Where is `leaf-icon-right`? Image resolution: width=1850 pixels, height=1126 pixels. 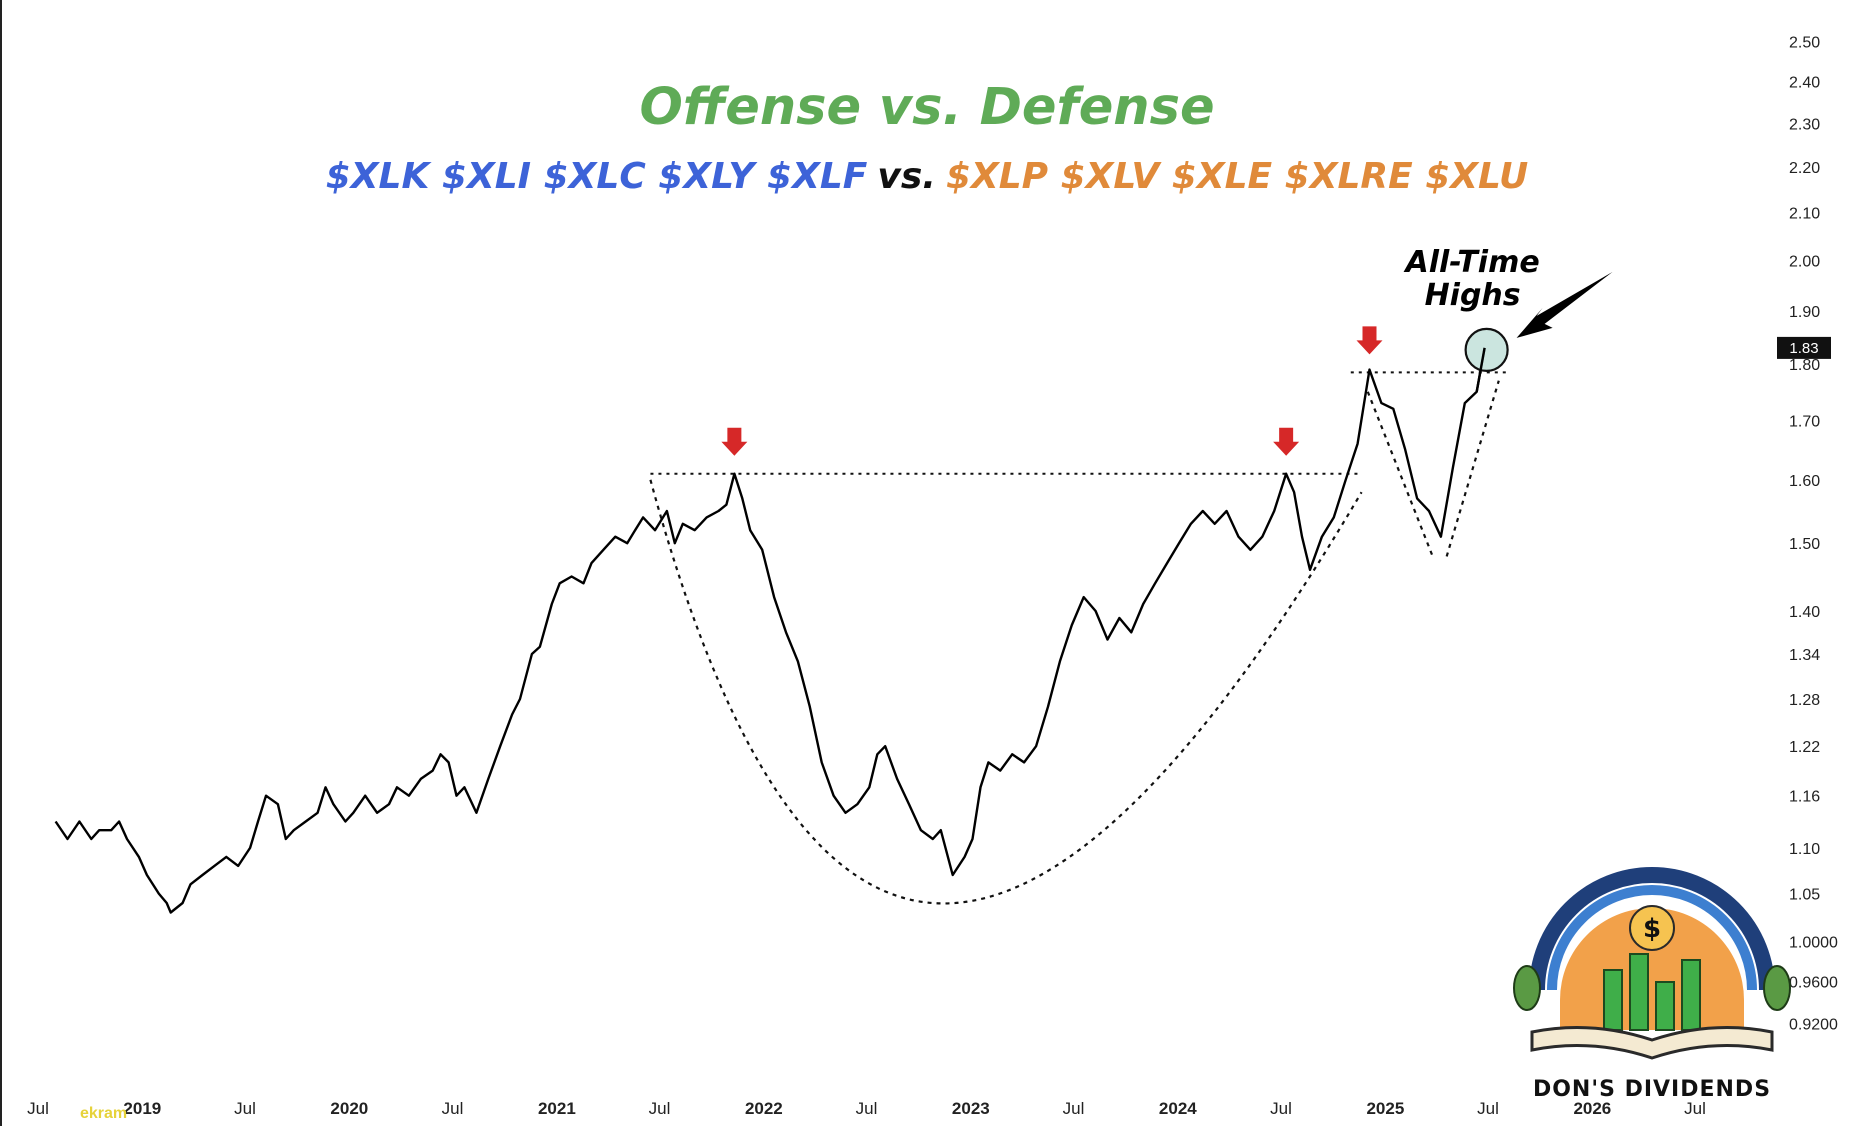
leaf-icon-right is located at coordinates (1777, 988).